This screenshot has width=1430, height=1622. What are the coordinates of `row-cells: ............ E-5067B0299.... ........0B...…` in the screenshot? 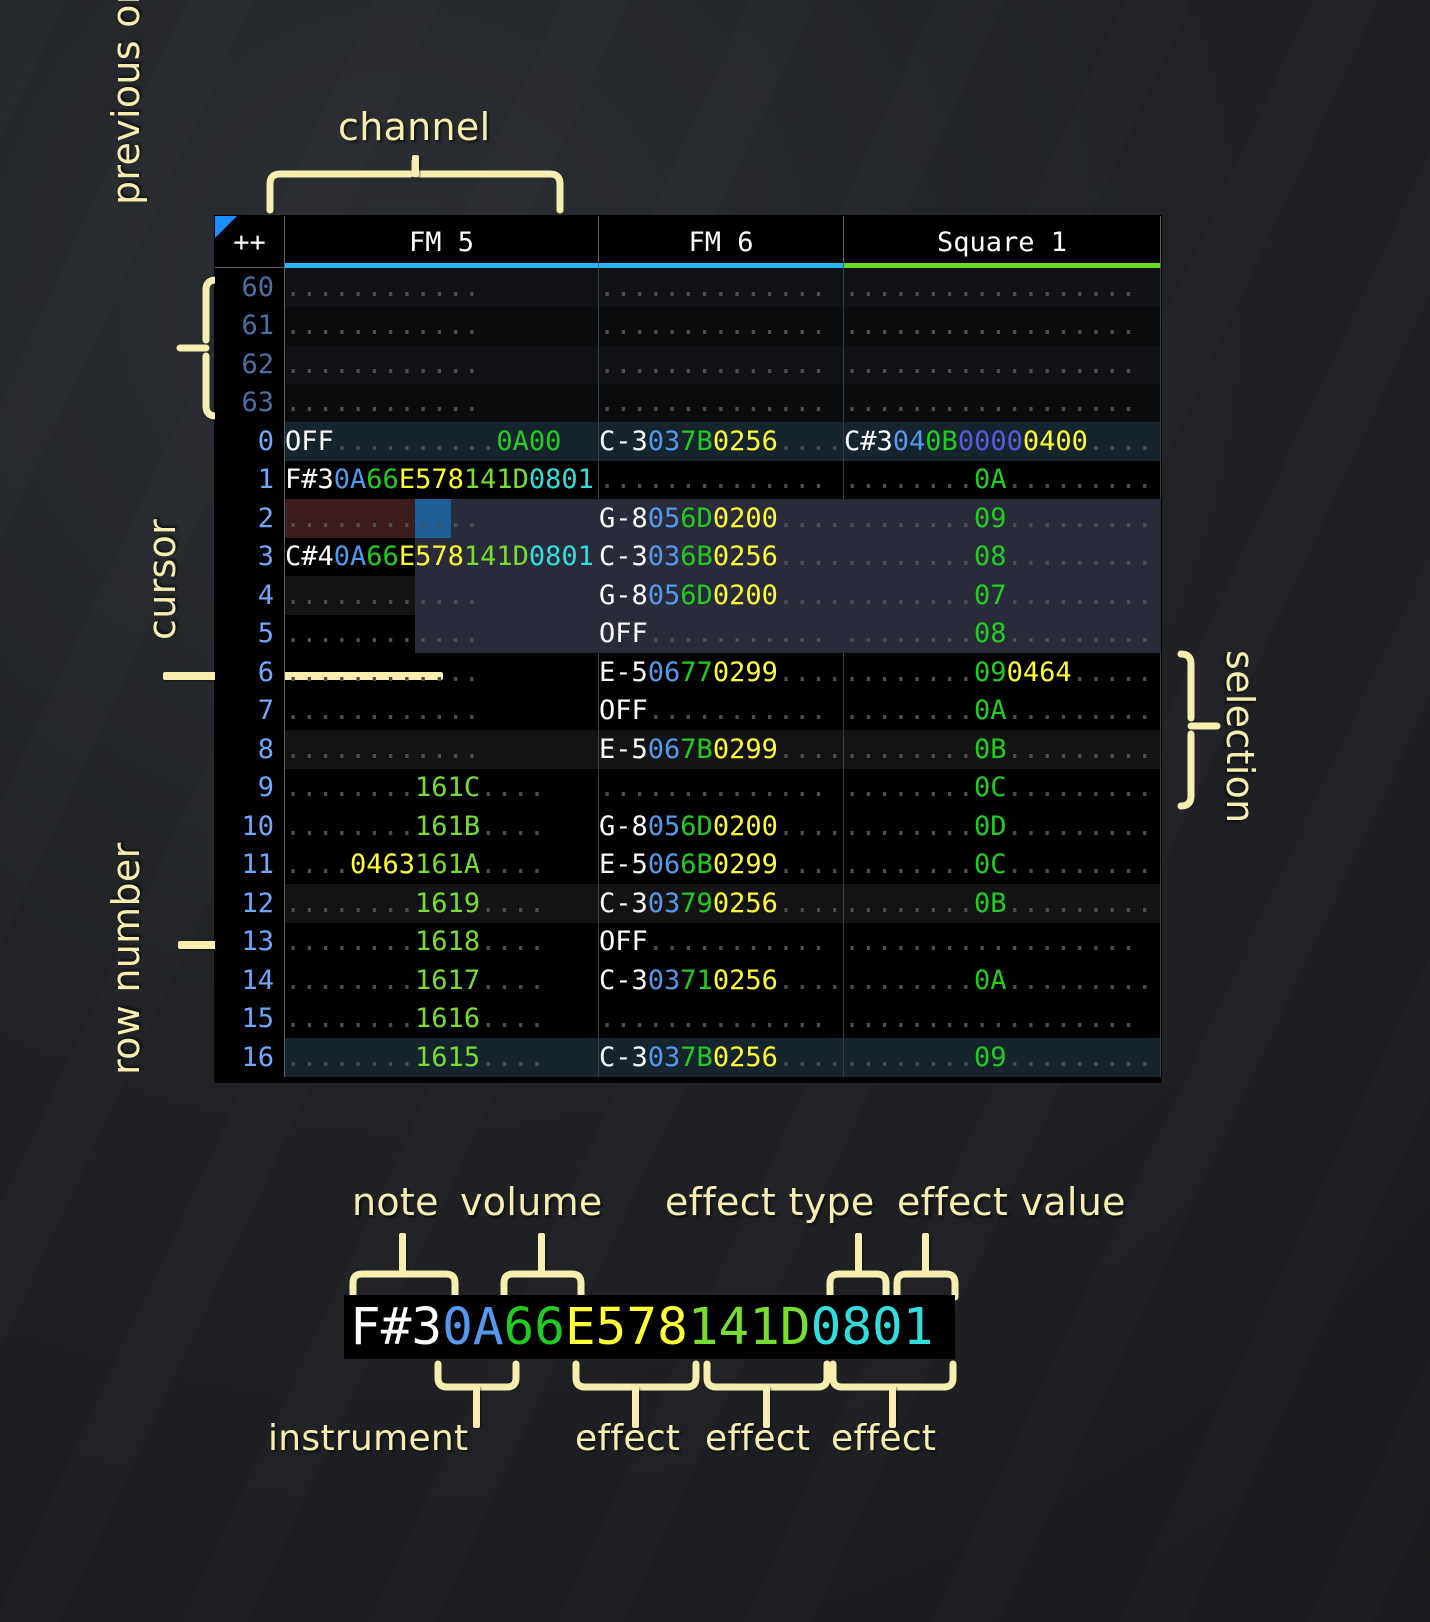 It's located at (723, 749).